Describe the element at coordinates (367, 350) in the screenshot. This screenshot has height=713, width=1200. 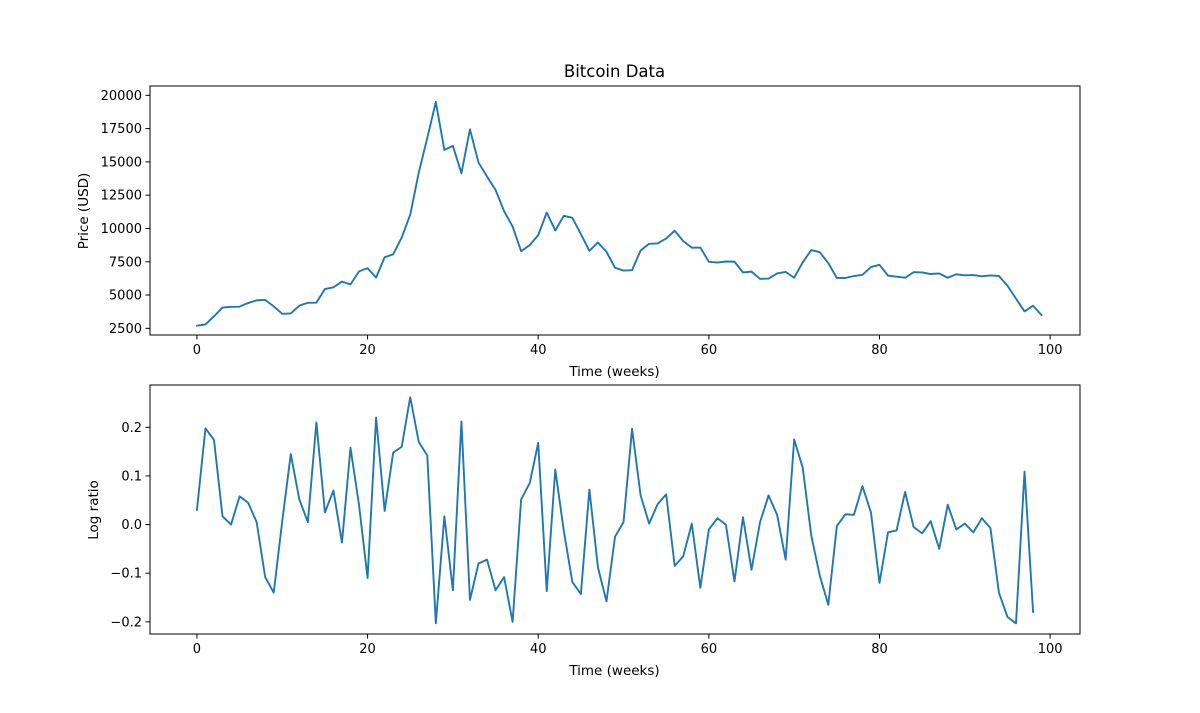
I see `price-x-tick-label: 20` at that location.